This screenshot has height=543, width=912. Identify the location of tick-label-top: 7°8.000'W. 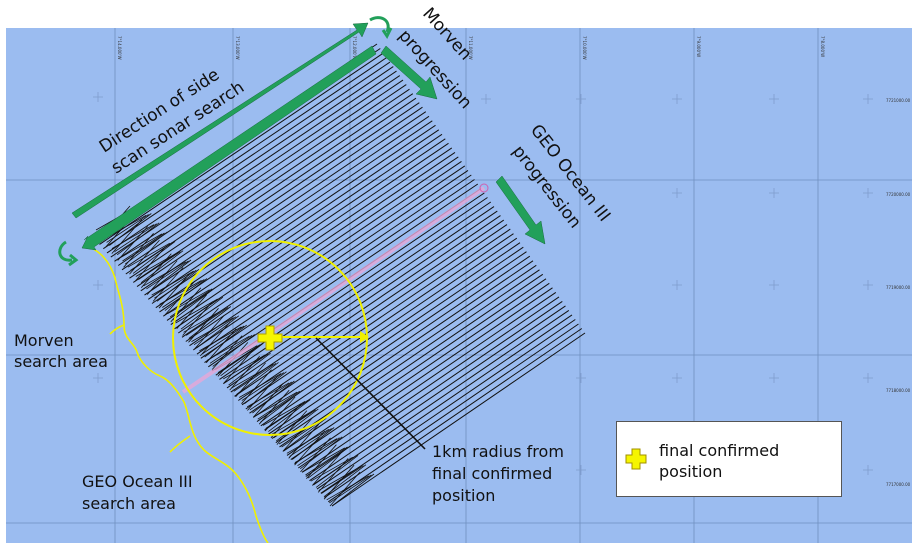
(822, 46).